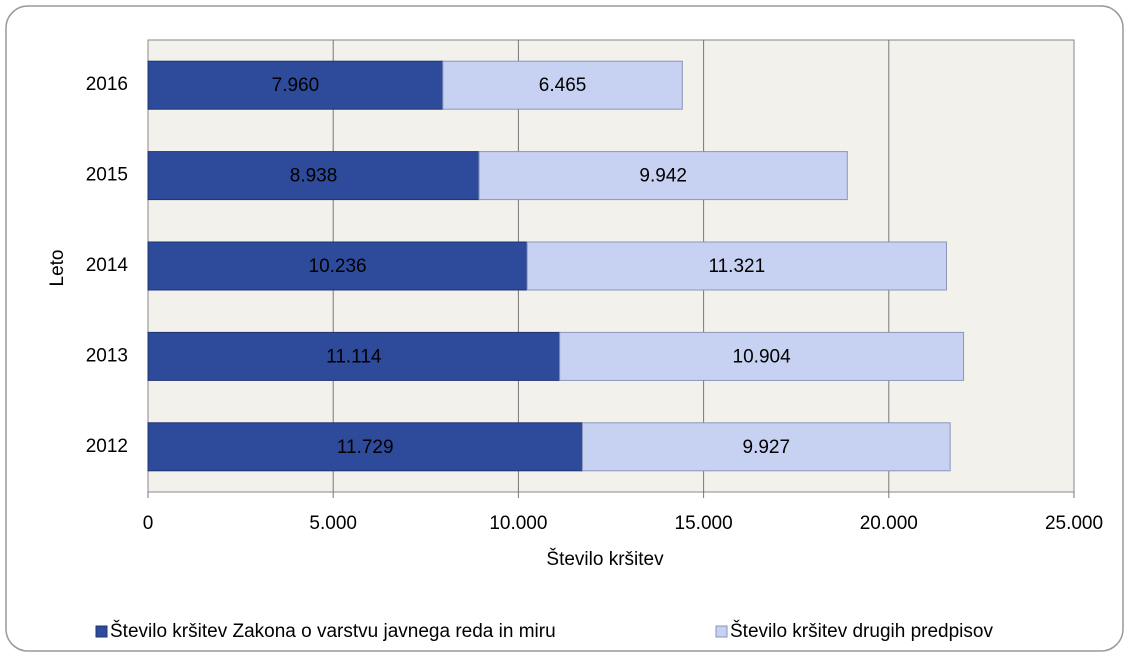 The height and width of the screenshot is (657, 1129). What do you see at coordinates (354, 356) in the screenshot?
I see `data-label: 11.114` at bounding box center [354, 356].